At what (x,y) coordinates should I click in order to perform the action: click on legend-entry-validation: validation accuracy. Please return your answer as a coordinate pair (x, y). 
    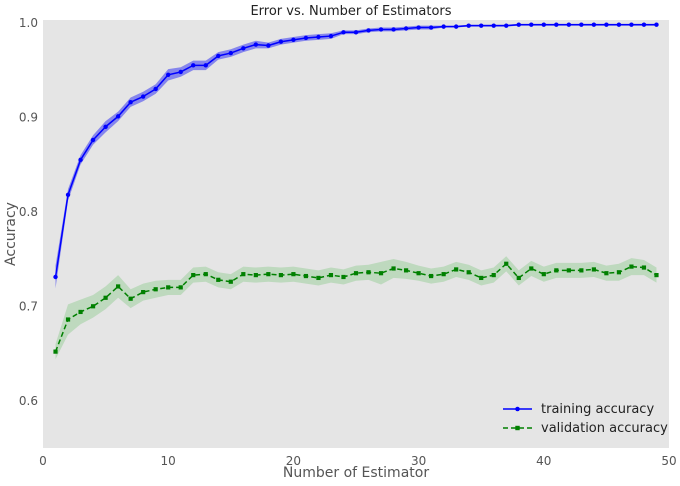
    Looking at the image, I should click on (585, 428).